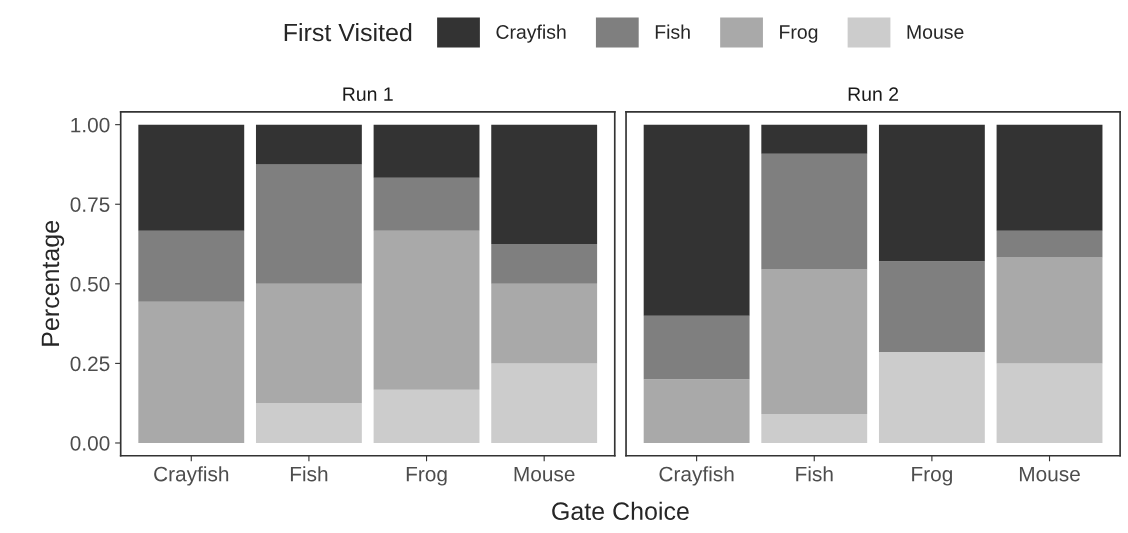 This screenshot has height=533, width=1128. What do you see at coordinates (90, 284) in the screenshot?
I see `y-tick-label: 0.50` at bounding box center [90, 284].